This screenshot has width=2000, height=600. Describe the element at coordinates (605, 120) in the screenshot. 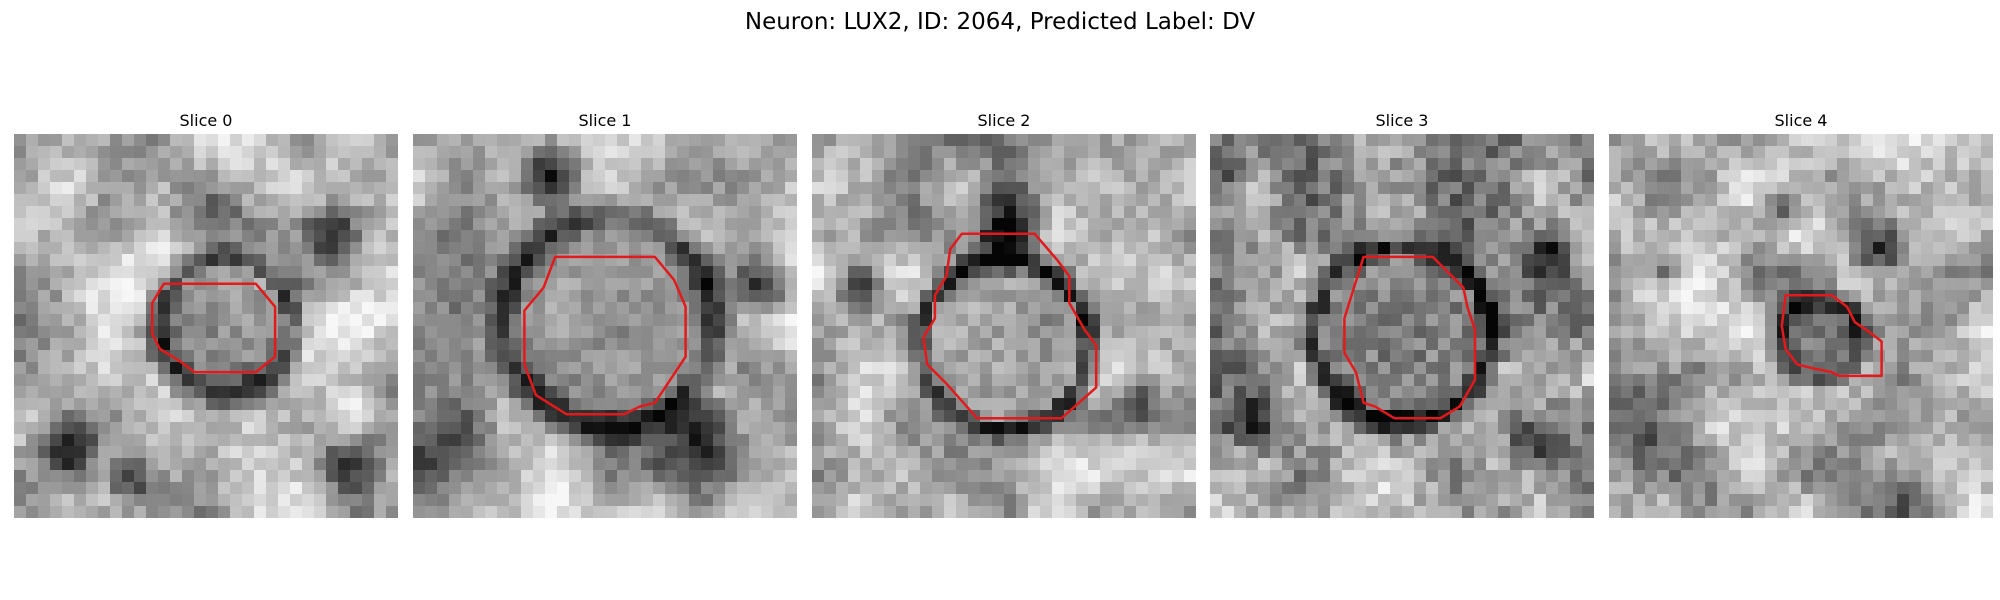

I see `slice-title-1: Slice 1` at that location.